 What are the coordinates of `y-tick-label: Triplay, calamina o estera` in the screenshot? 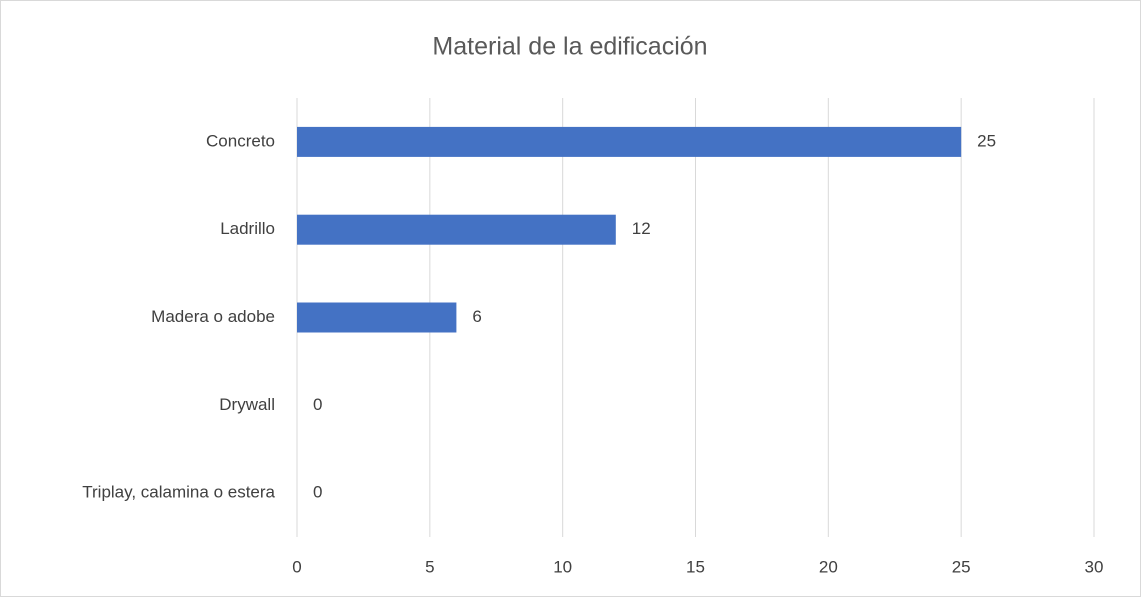 It's located at (178, 492).